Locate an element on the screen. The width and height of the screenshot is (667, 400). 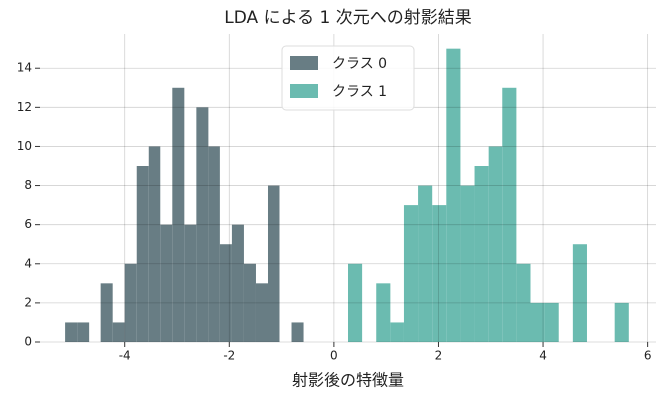
x-tick-label: -4 is located at coordinates (125, 356).